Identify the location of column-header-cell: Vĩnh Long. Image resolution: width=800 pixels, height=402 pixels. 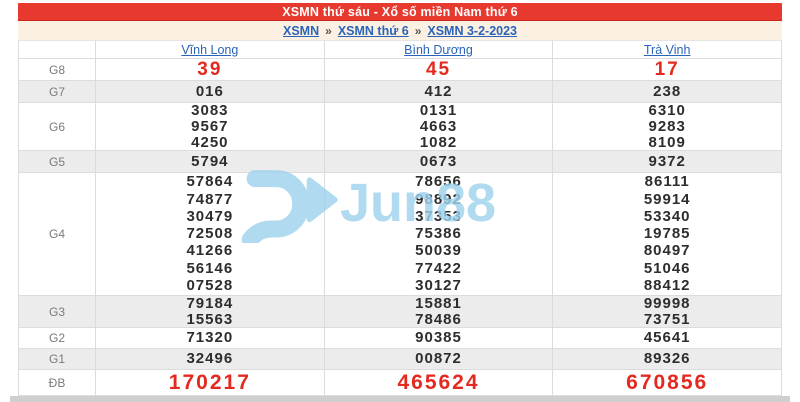
(210, 49).